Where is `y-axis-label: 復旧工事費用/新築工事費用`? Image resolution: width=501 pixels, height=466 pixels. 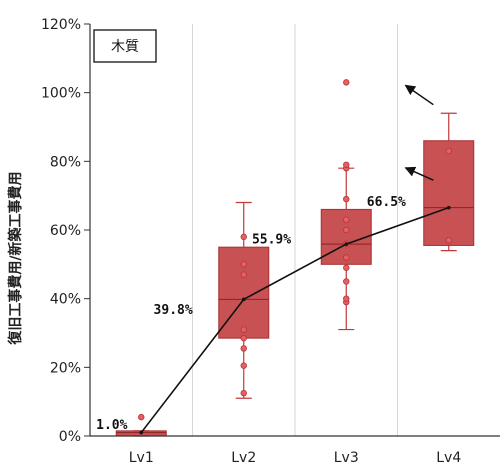 y-axis-label: 復旧工事費用/新築工事費用 is located at coordinates (15, 258).